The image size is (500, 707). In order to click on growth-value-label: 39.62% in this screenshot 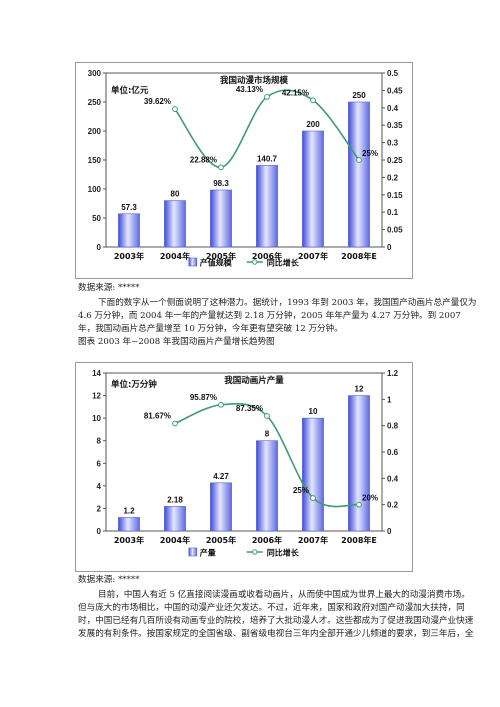, I will do `click(157, 101)`.